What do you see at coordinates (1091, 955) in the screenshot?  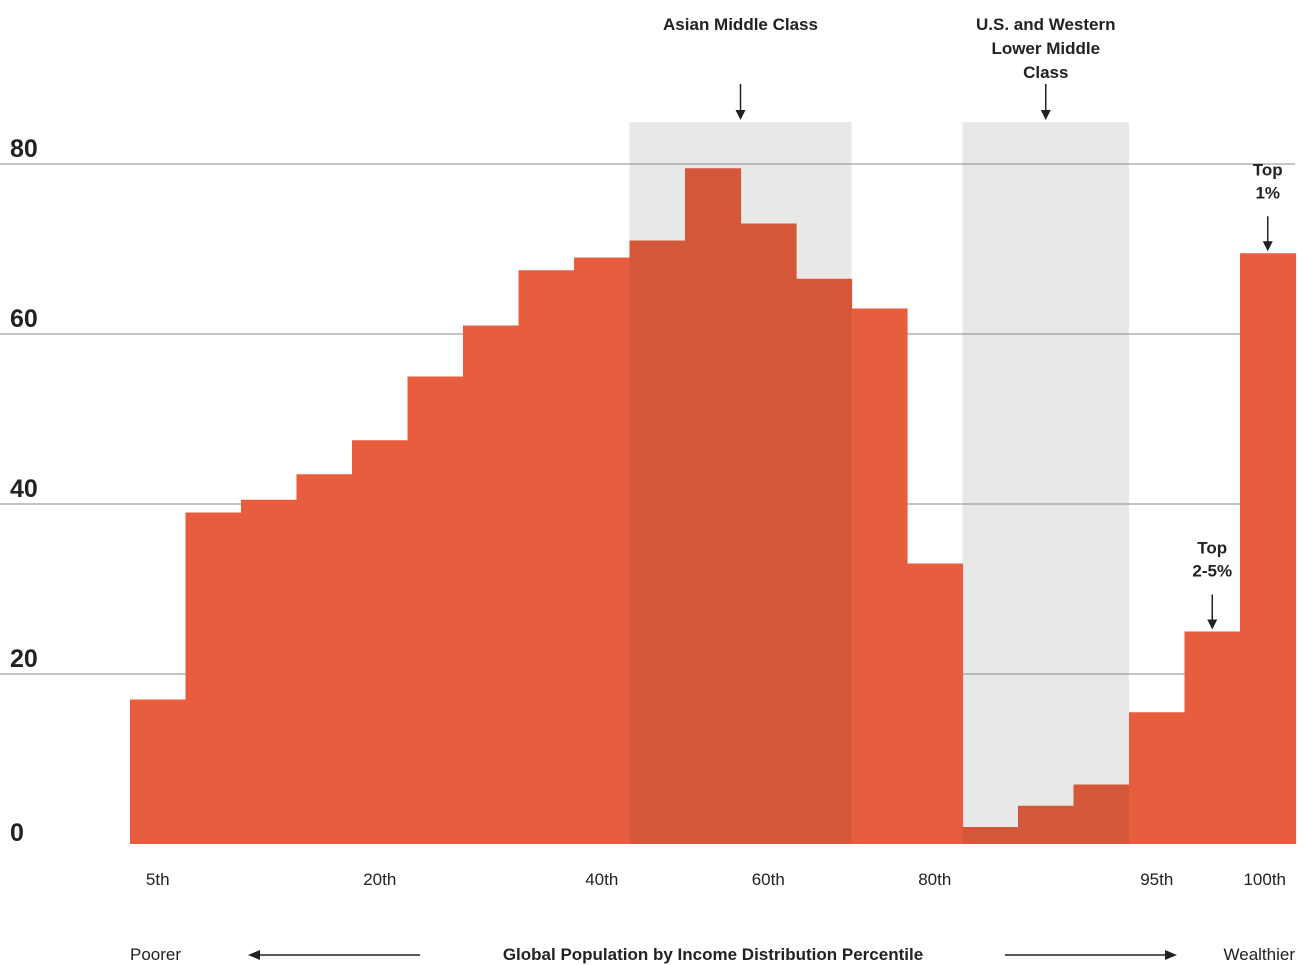 I see `wealthier-arrow` at bounding box center [1091, 955].